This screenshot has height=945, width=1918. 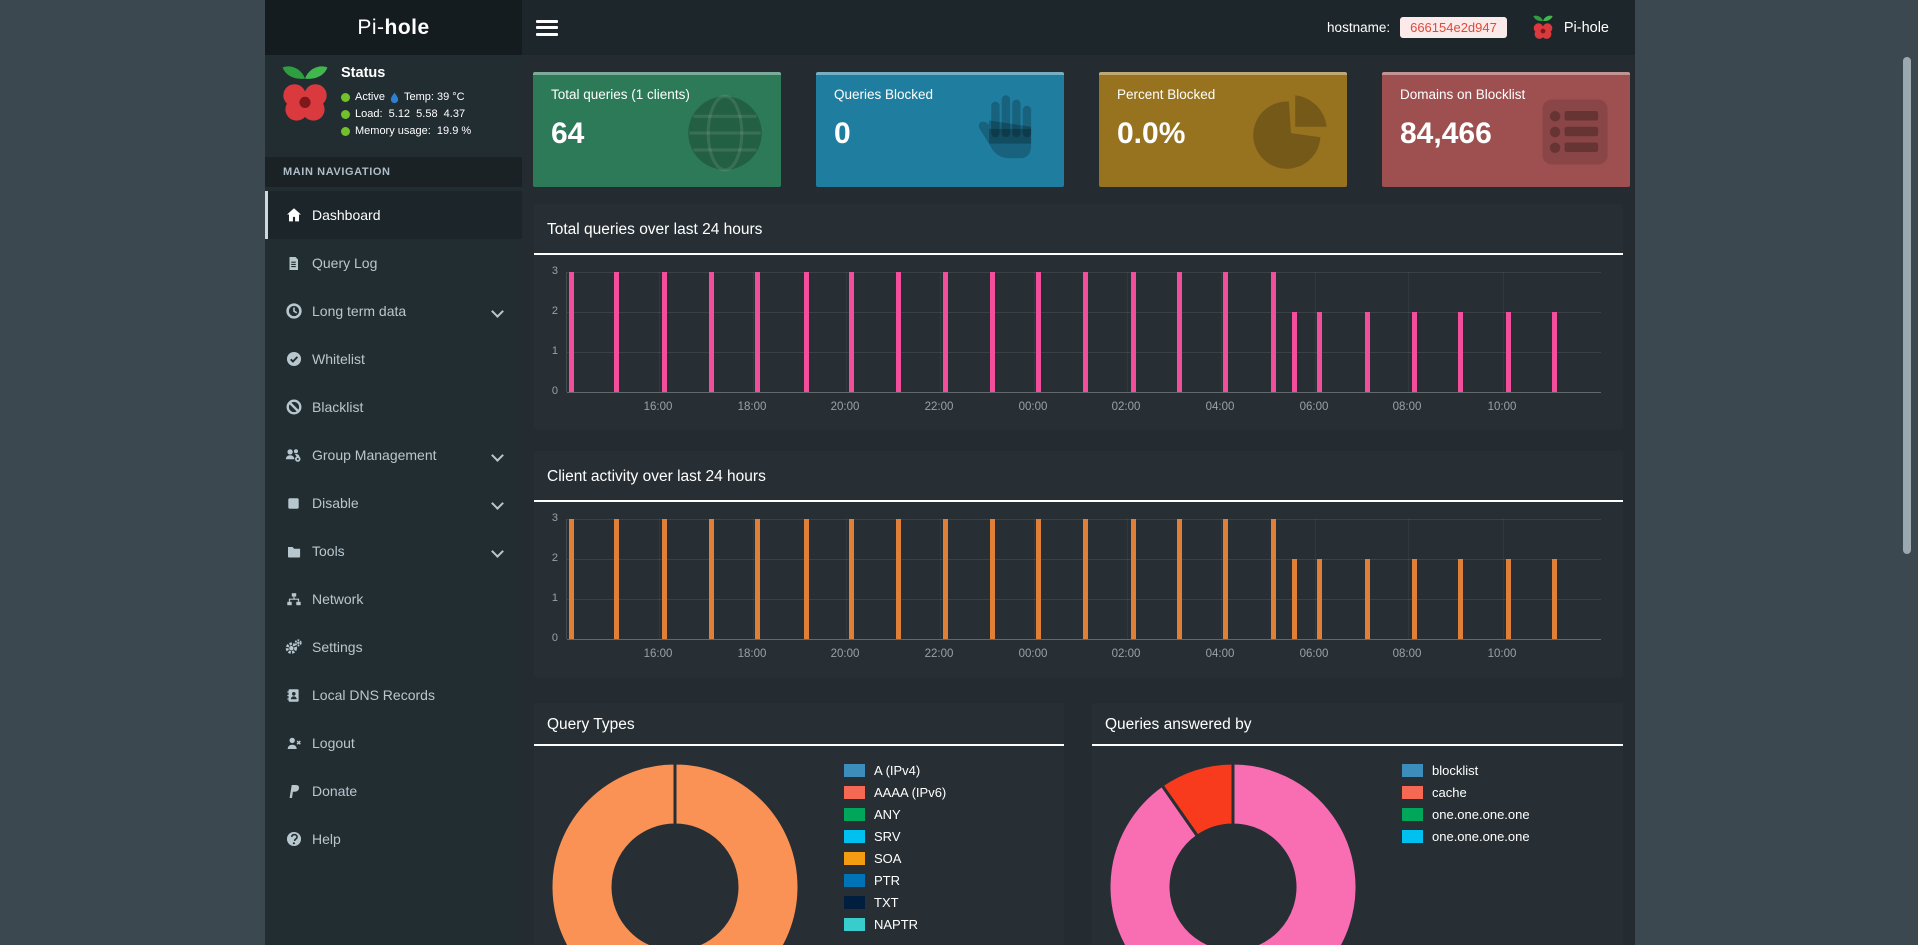 What do you see at coordinates (393, 359) in the screenshot?
I see `sidebar-item-whitelist: Whitelist` at bounding box center [393, 359].